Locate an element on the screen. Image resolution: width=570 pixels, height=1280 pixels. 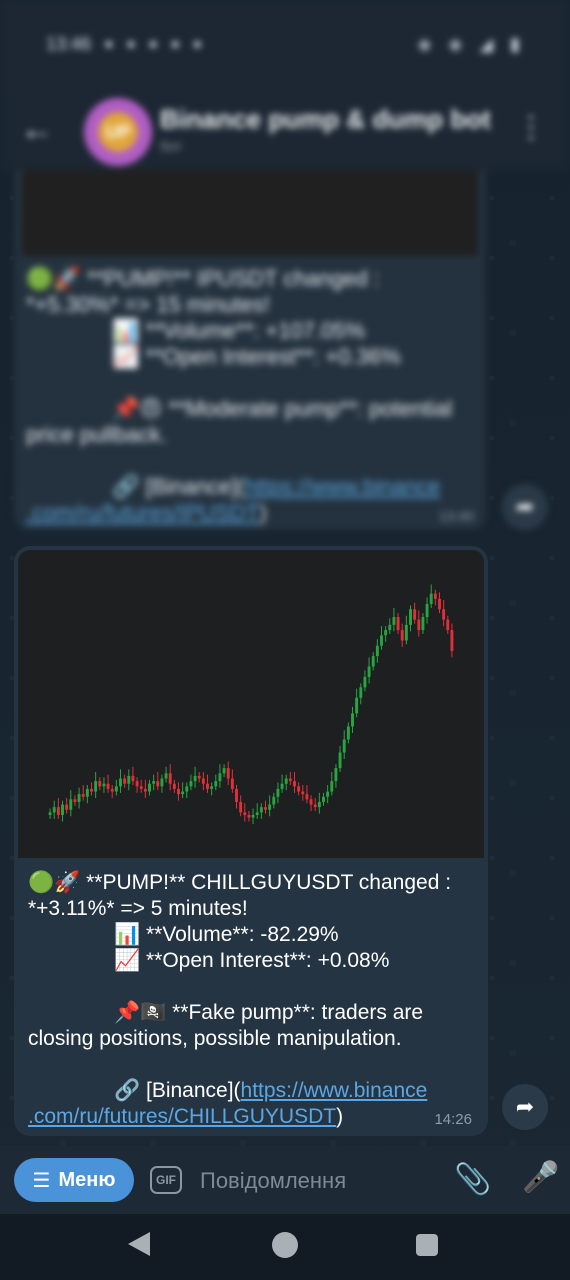
paperclip-icon: 📎 is located at coordinates (473, 1179).